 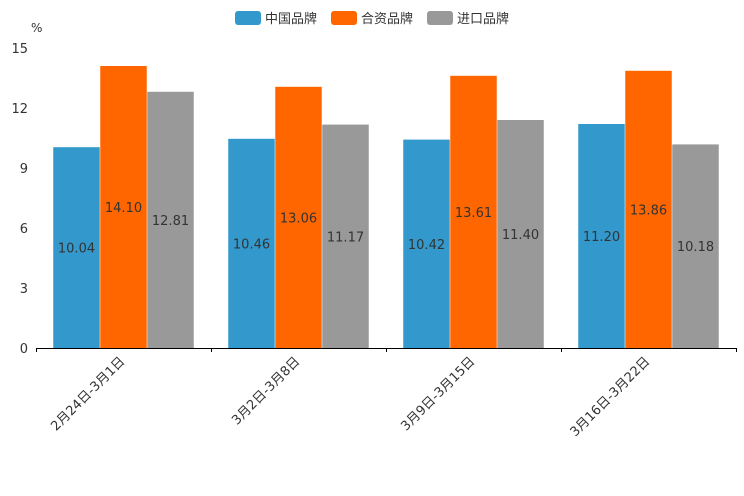 I want to click on legend-item-china-brand: 中国品牌, so click(x=275, y=17).